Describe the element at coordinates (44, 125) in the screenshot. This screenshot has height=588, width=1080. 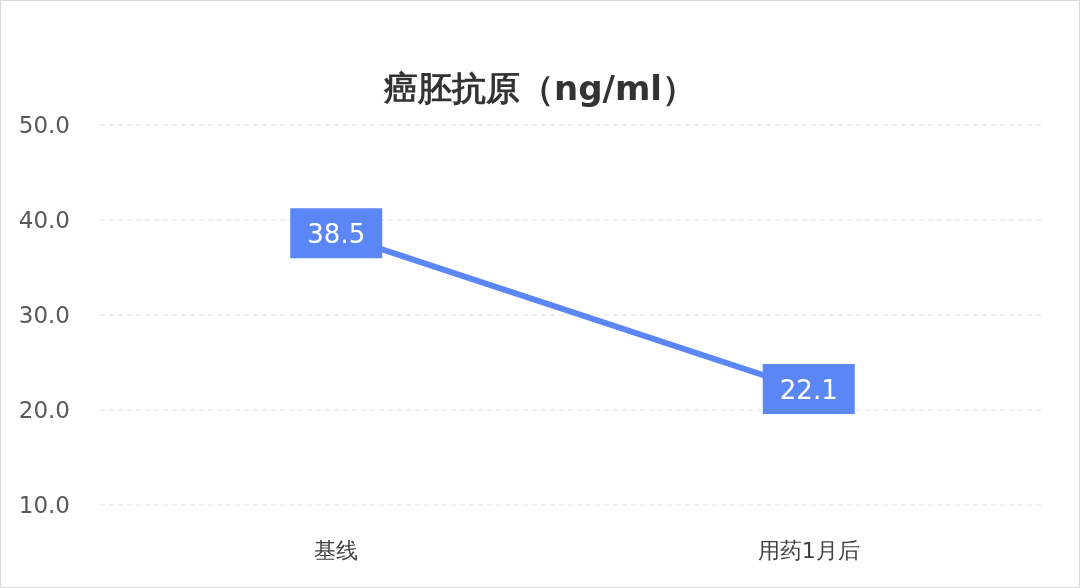
I see `y-tick-label: 50.0` at that location.